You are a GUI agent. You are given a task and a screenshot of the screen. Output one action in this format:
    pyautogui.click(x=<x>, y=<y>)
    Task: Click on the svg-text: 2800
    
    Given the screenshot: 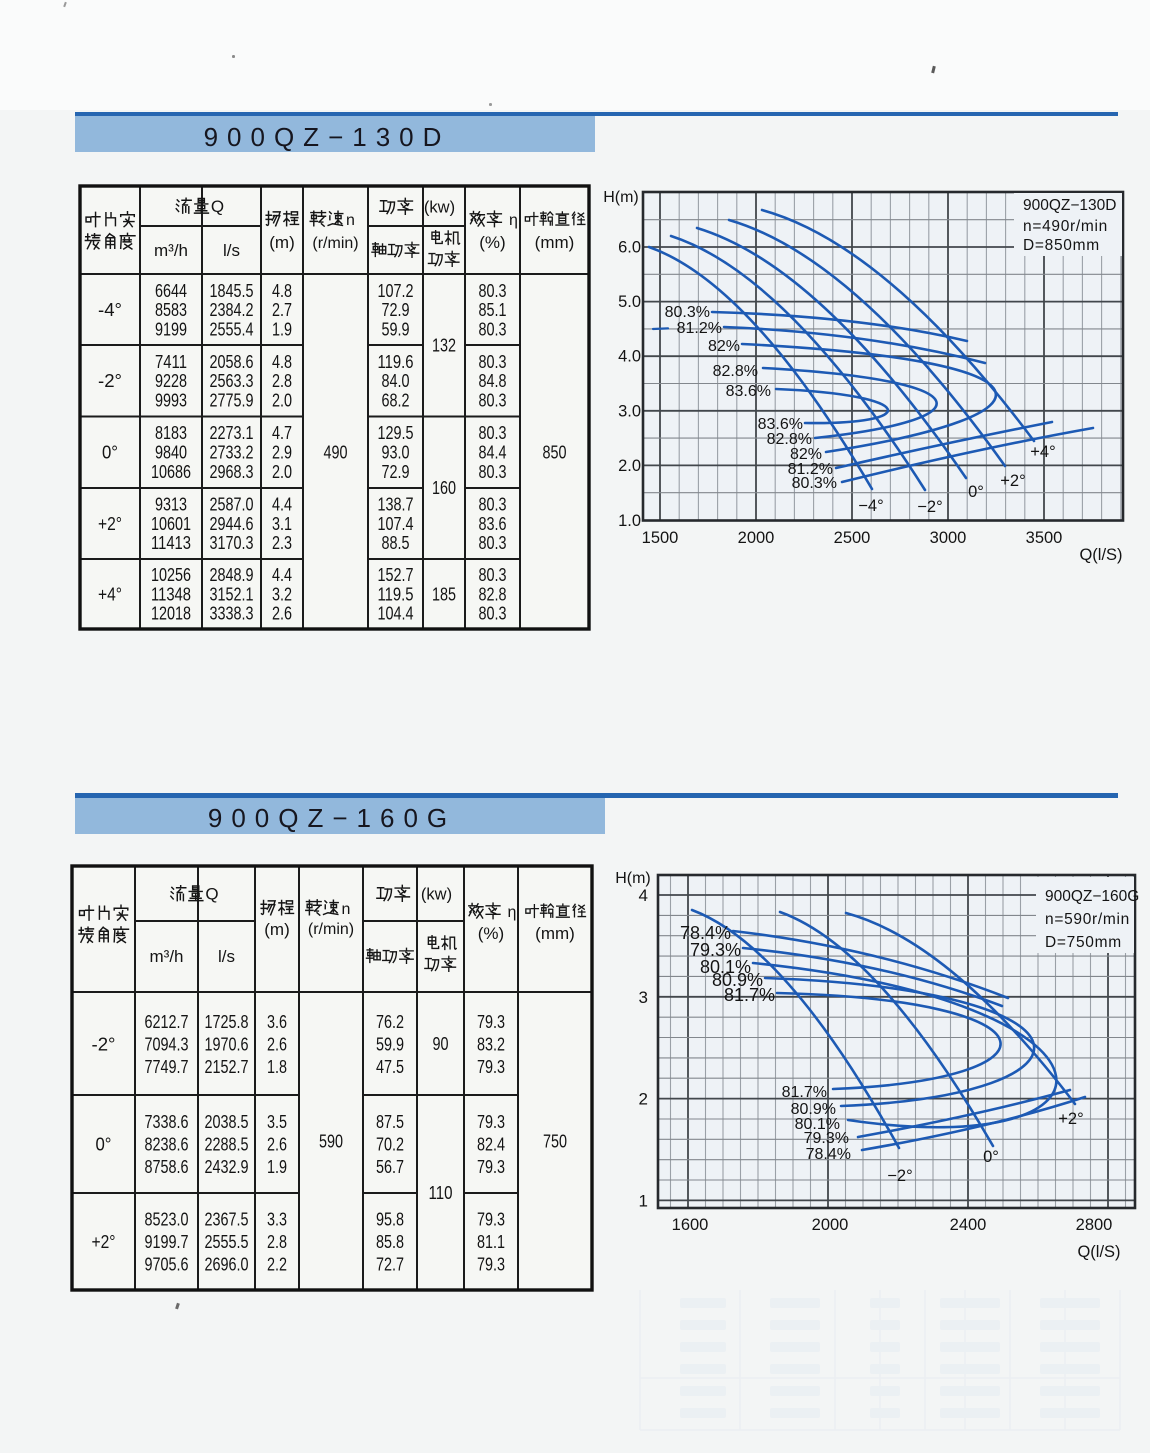 What is the action you would take?
    pyautogui.click(x=1094, y=1225)
    